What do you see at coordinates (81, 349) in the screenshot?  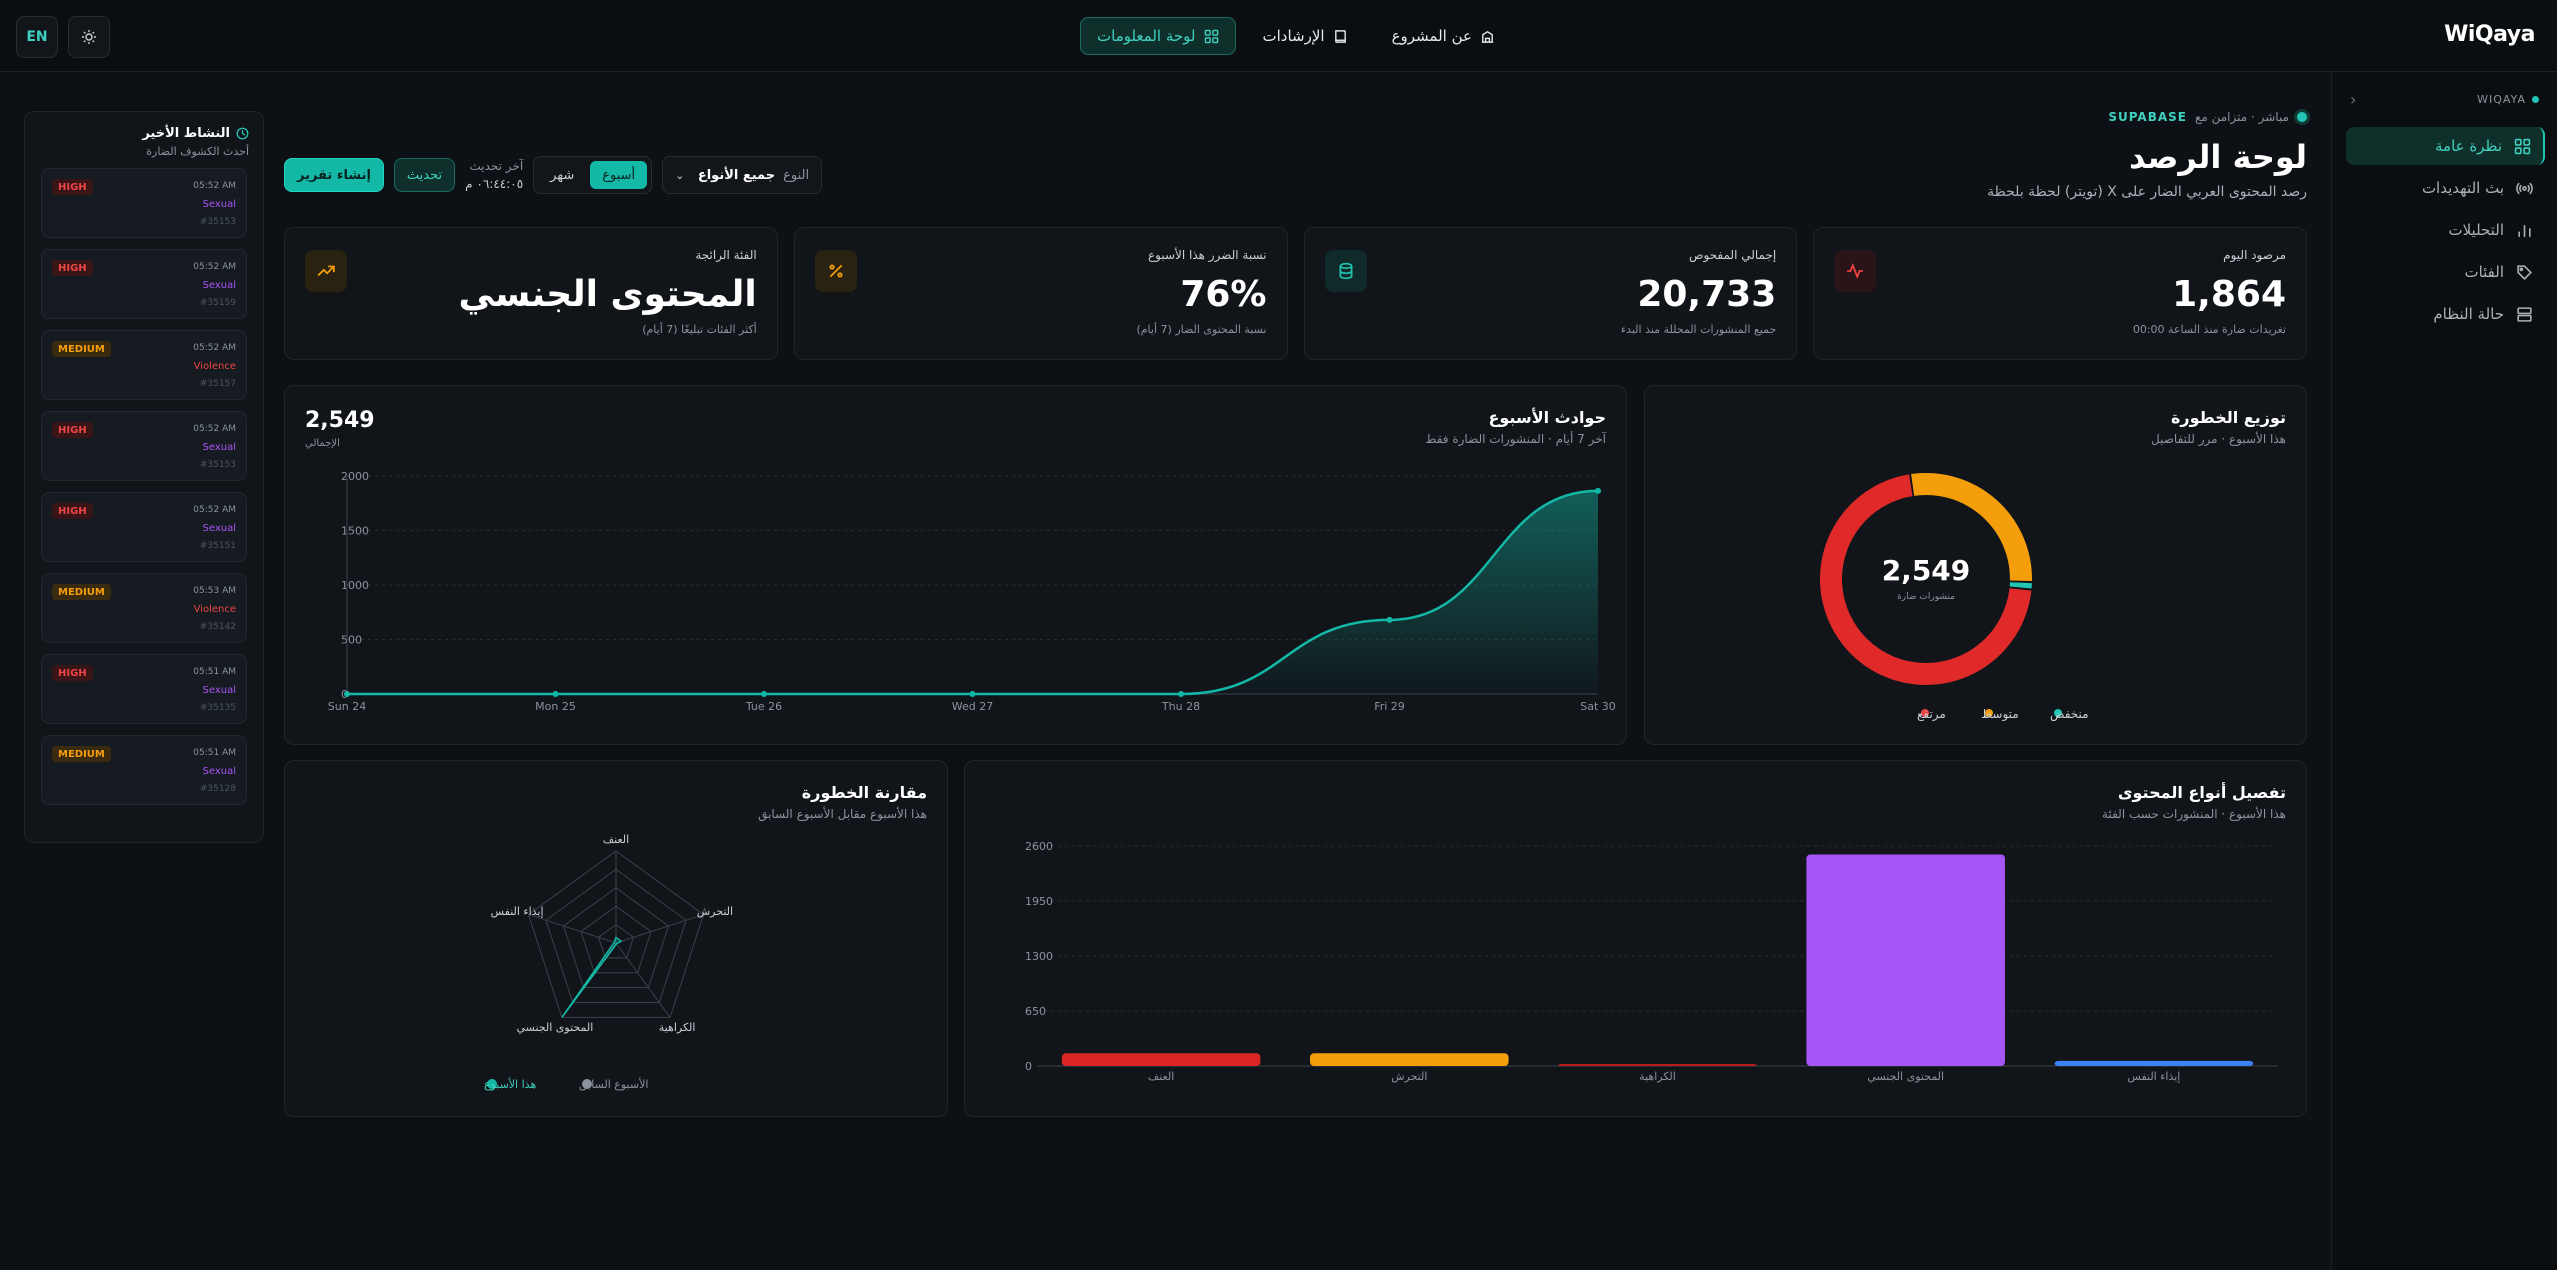 I see `severity-badge: MEDIUM` at bounding box center [81, 349].